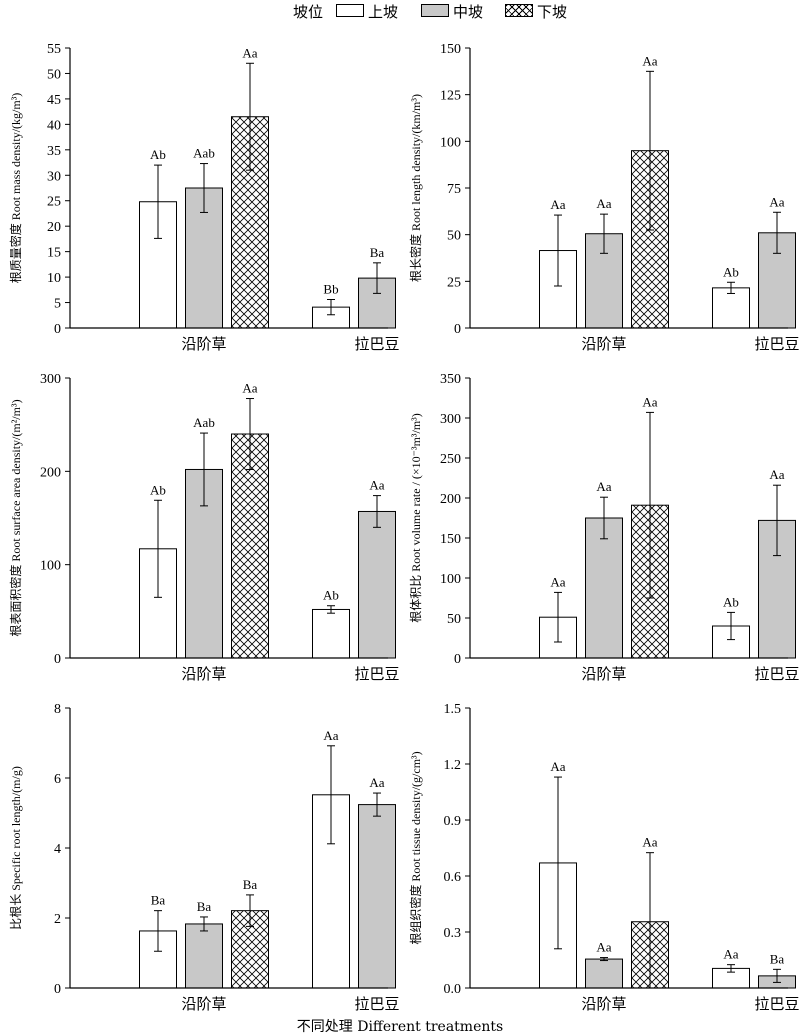  What do you see at coordinates (450, 379) in the screenshot?
I see `y-tick-label: 350` at bounding box center [450, 379].